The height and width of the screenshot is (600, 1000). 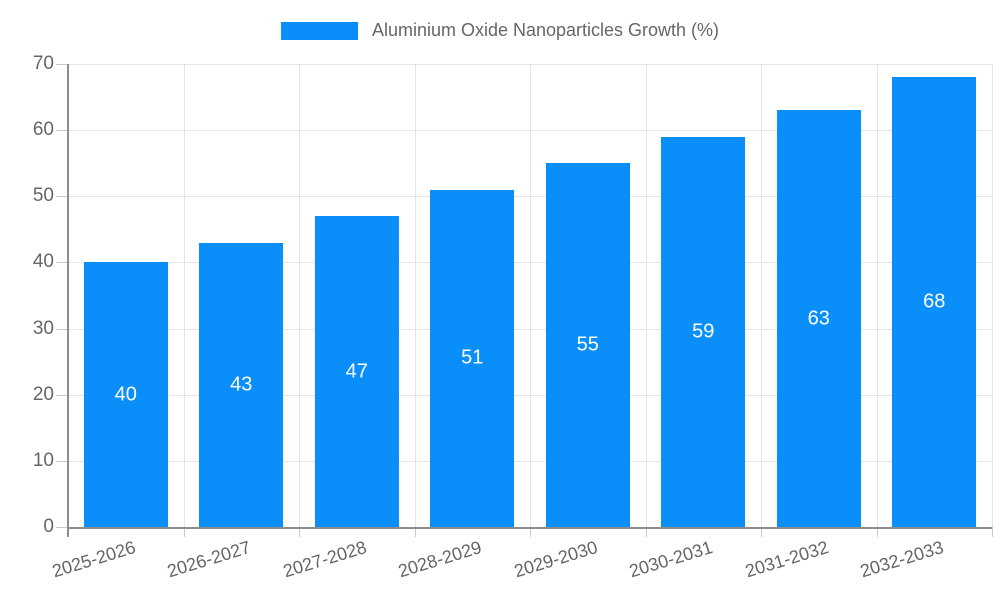 I want to click on bar-value-label: 51, so click(x=472, y=357).